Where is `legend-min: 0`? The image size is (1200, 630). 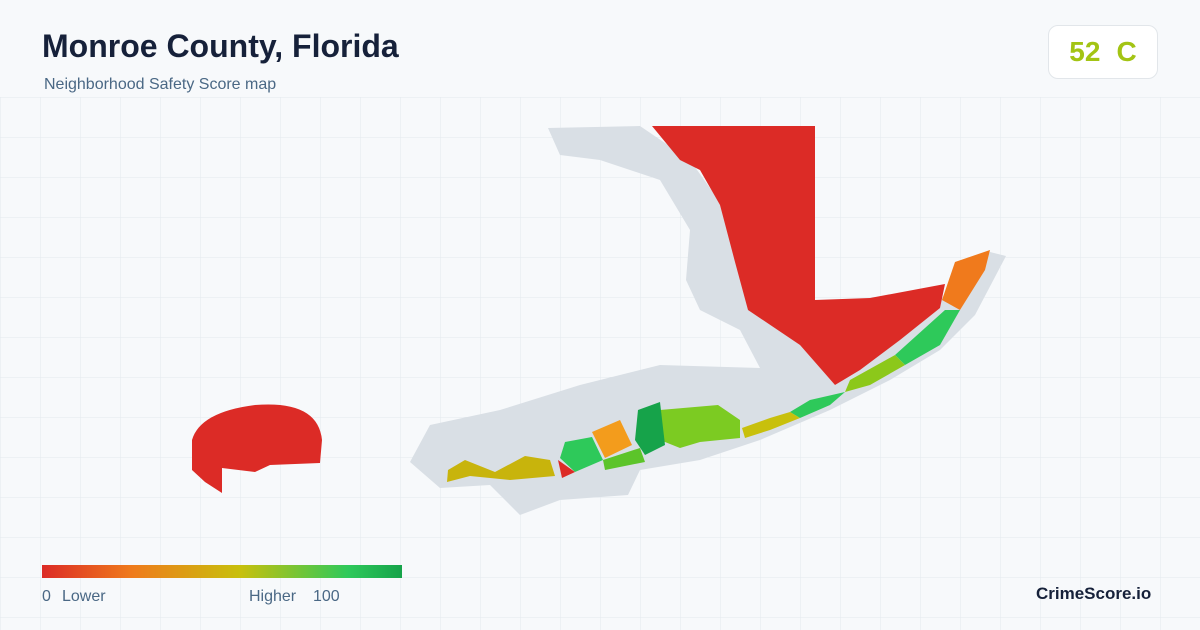 legend-min: 0 is located at coordinates (46, 596).